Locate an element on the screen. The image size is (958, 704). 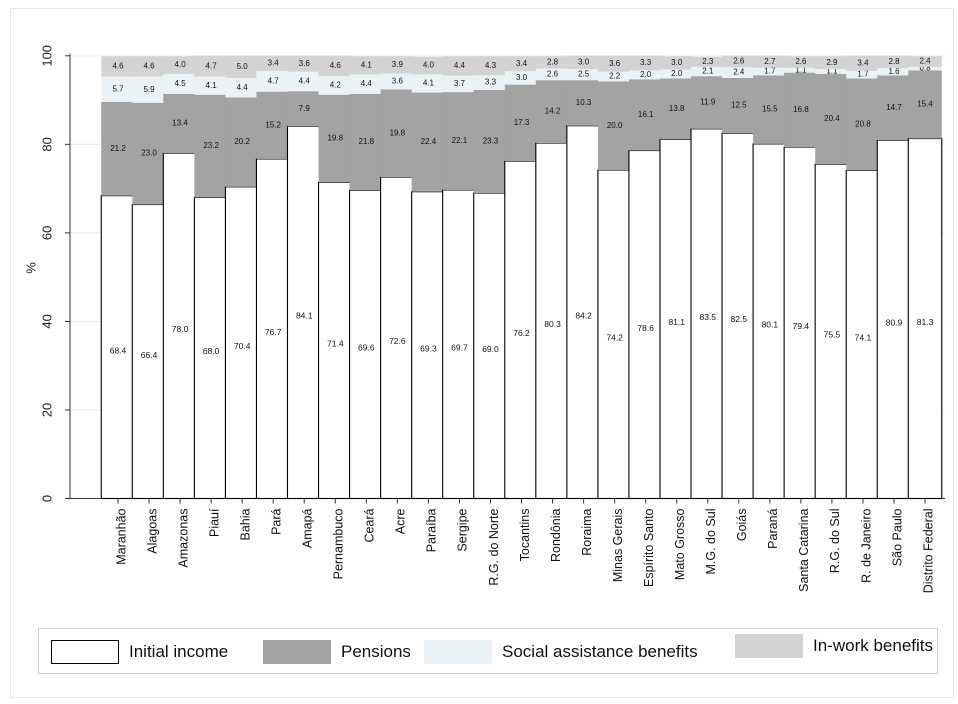
data-label-para-in-work-benefits: 3.4 is located at coordinates (274, 62).